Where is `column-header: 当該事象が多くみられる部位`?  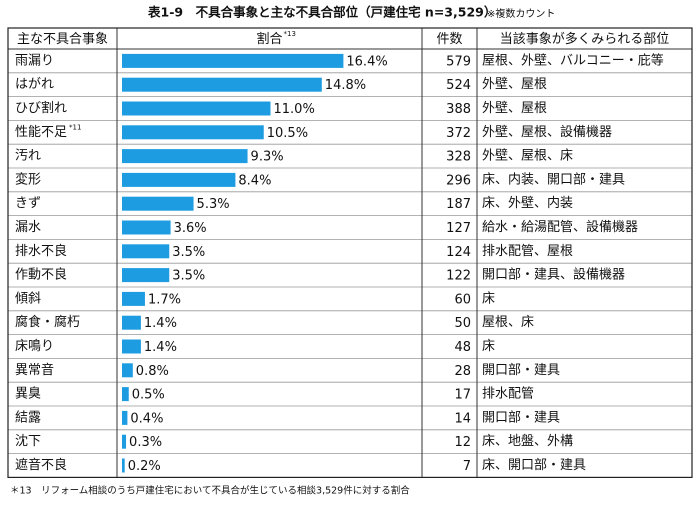 column-header: 当該事象が多くみられる部位 is located at coordinates (585, 39).